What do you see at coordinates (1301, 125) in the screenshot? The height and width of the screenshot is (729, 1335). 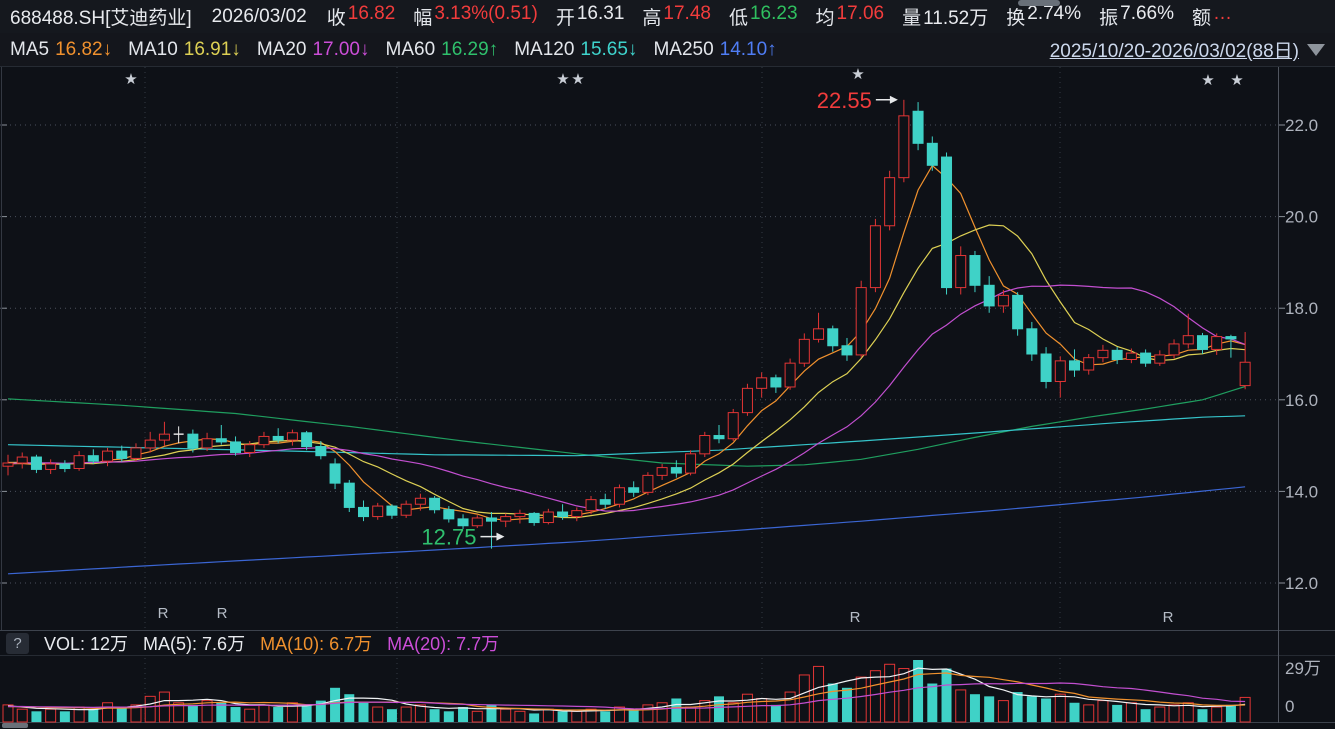 I see `price-tick-label: 22.0` at bounding box center [1301, 125].